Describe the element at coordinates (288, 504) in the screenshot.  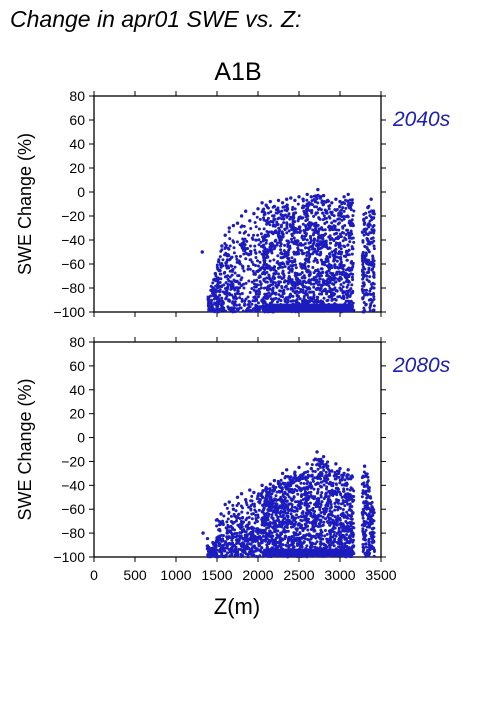
I see `data-points` at that location.